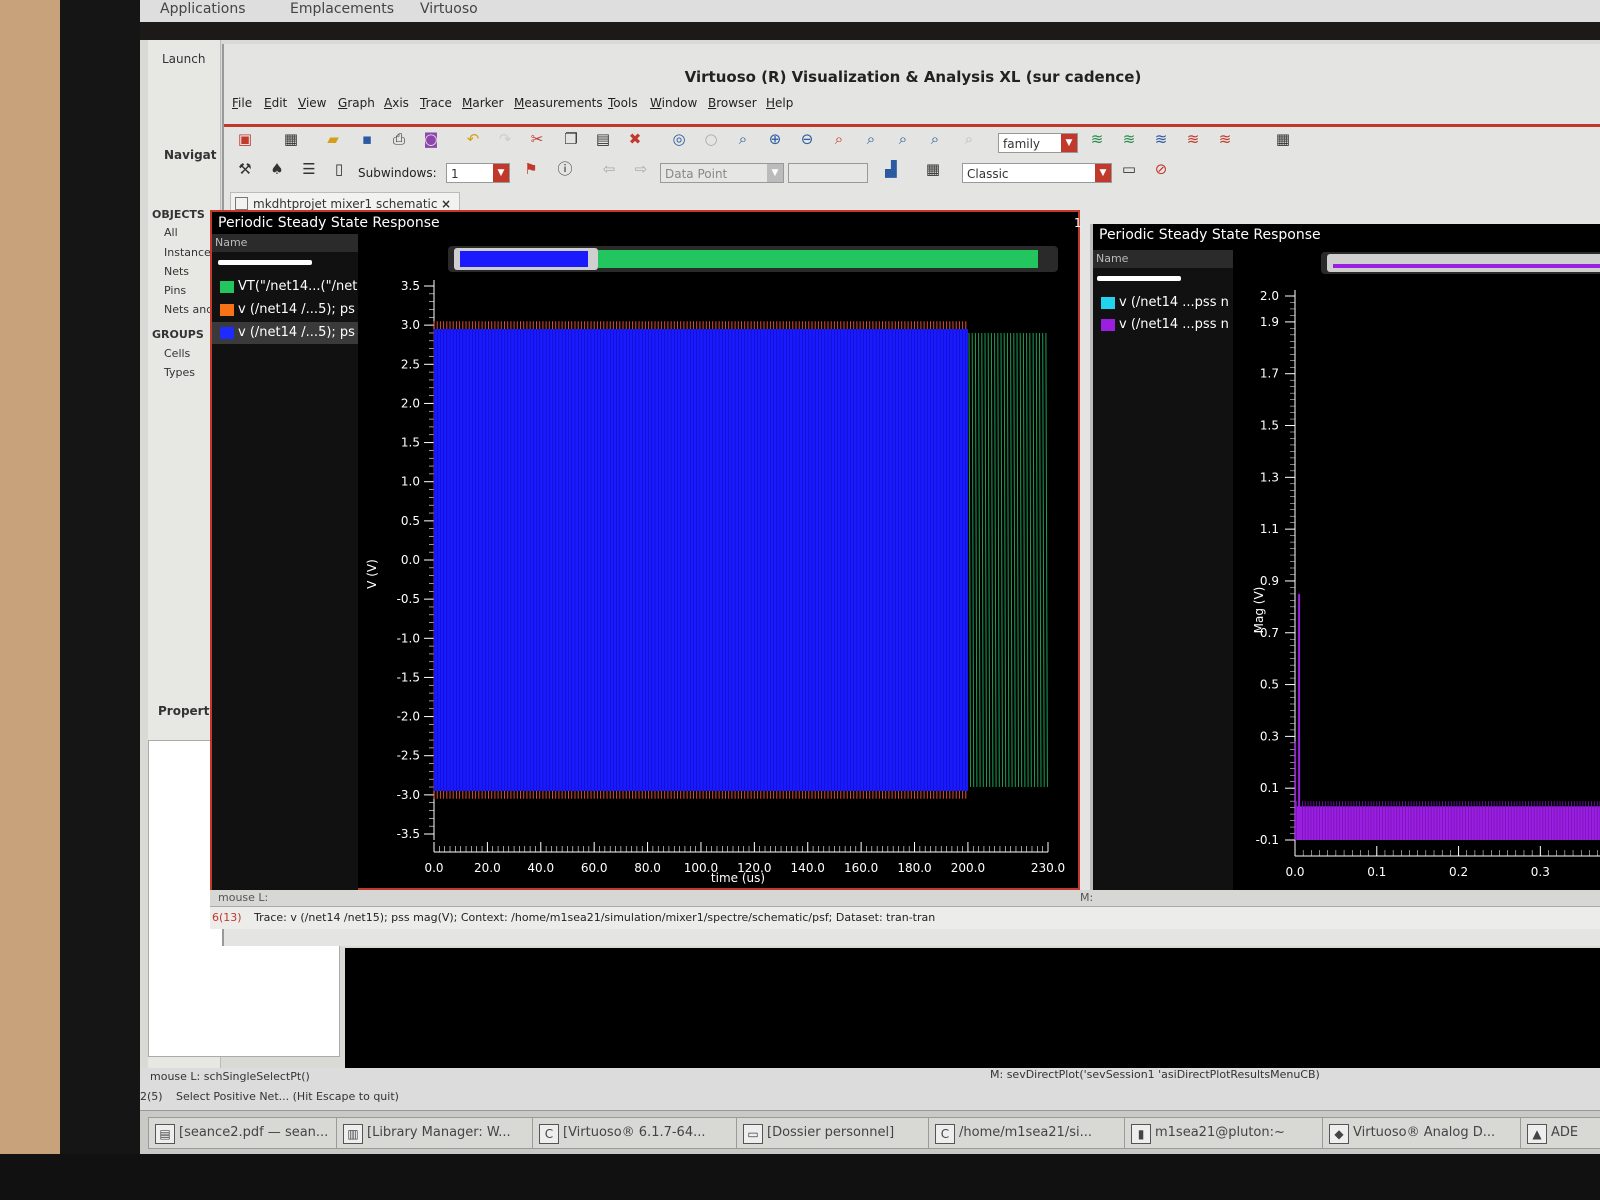  I want to click on places-menu: Emplacements, so click(342, 9).